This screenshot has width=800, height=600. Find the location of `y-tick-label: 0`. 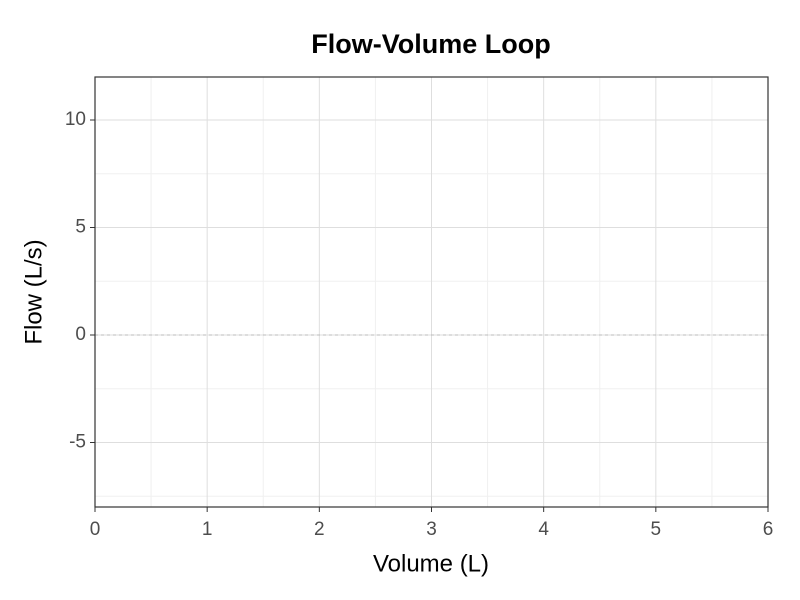

y-tick-label: 0 is located at coordinates (80, 334).